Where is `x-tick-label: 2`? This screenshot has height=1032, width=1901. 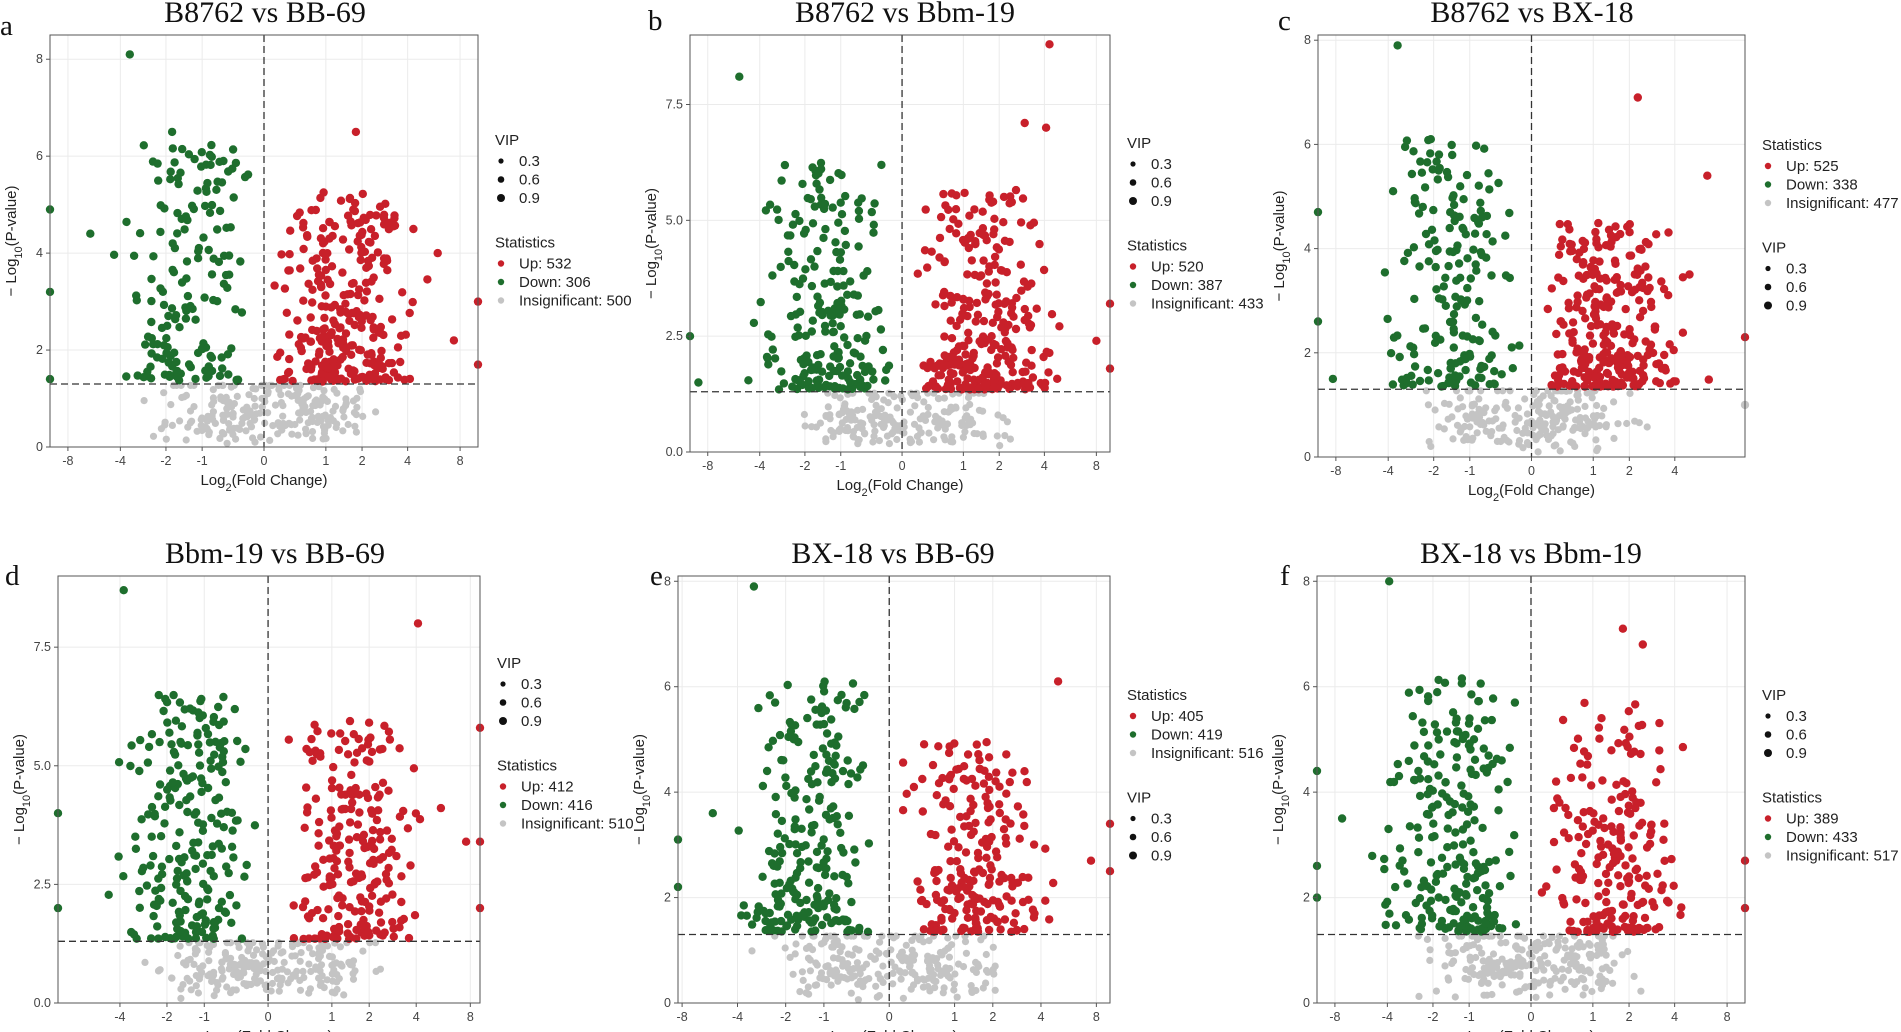 x-tick-label: 2 is located at coordinates (1629, 471).